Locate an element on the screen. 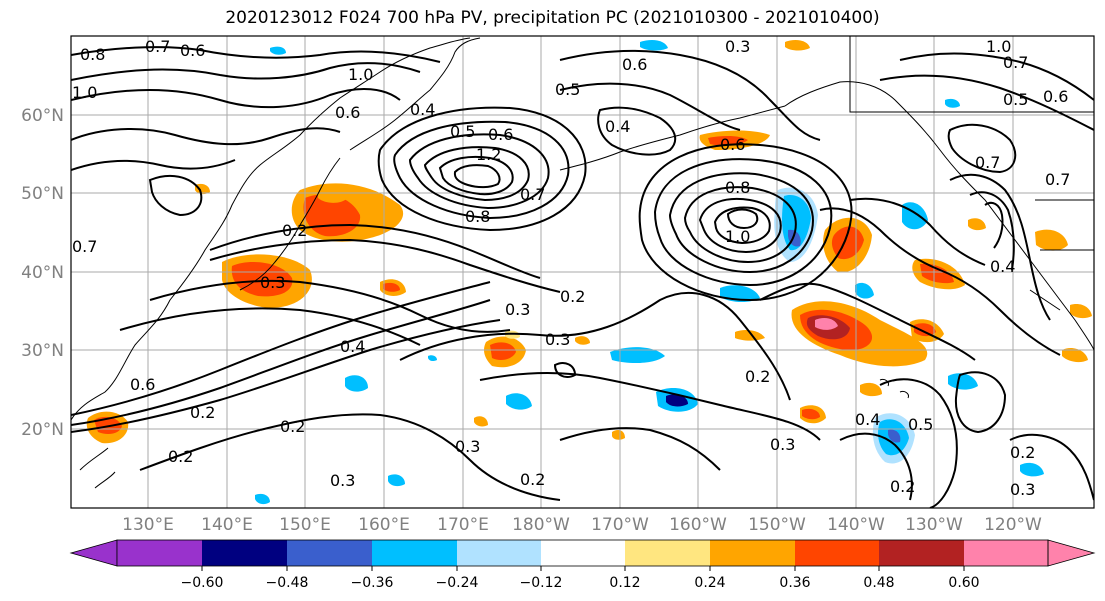  lon-label-130e: 130°E is located at coordinates (148, 525).